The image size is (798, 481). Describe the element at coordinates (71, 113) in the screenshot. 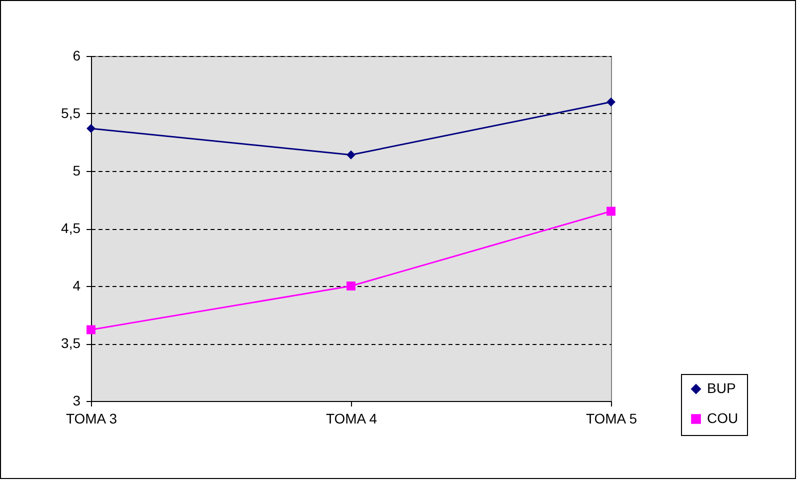

I see `y-tick-label: 5,5` at that location.